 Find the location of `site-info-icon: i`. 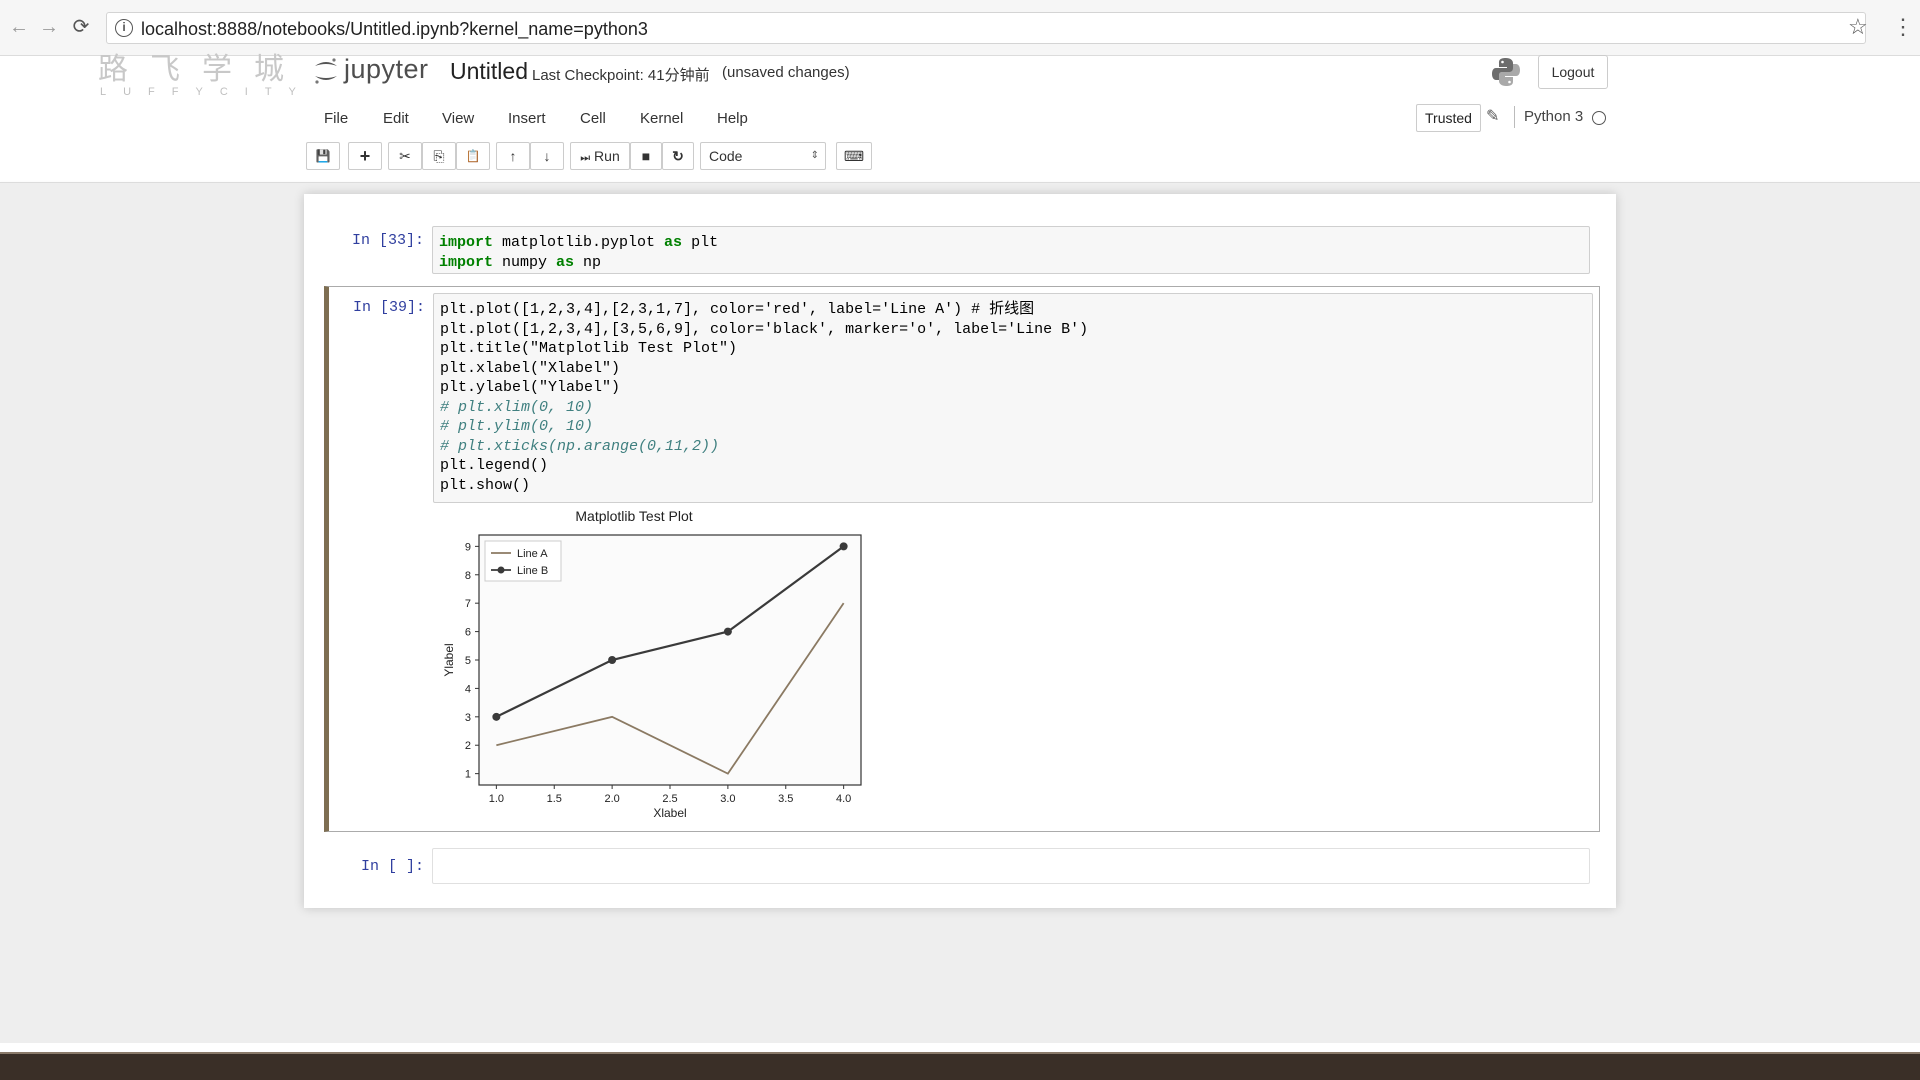

site-info-icon: i is located at coordinates (124, 28).